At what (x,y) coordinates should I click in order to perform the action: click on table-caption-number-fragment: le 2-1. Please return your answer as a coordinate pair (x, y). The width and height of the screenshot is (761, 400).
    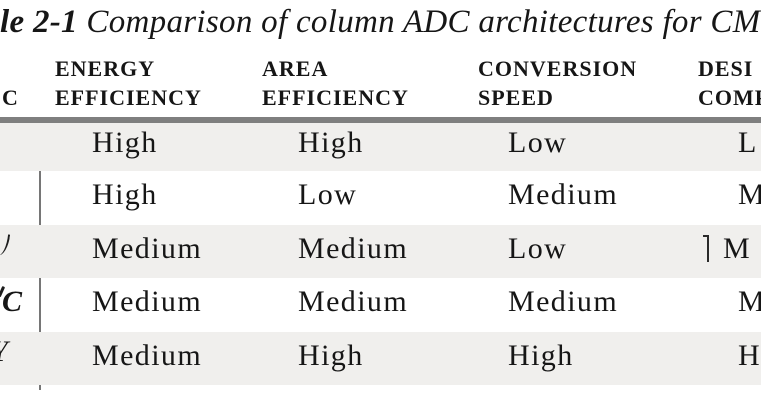
    Looking at the image, I should click on (39, 22).